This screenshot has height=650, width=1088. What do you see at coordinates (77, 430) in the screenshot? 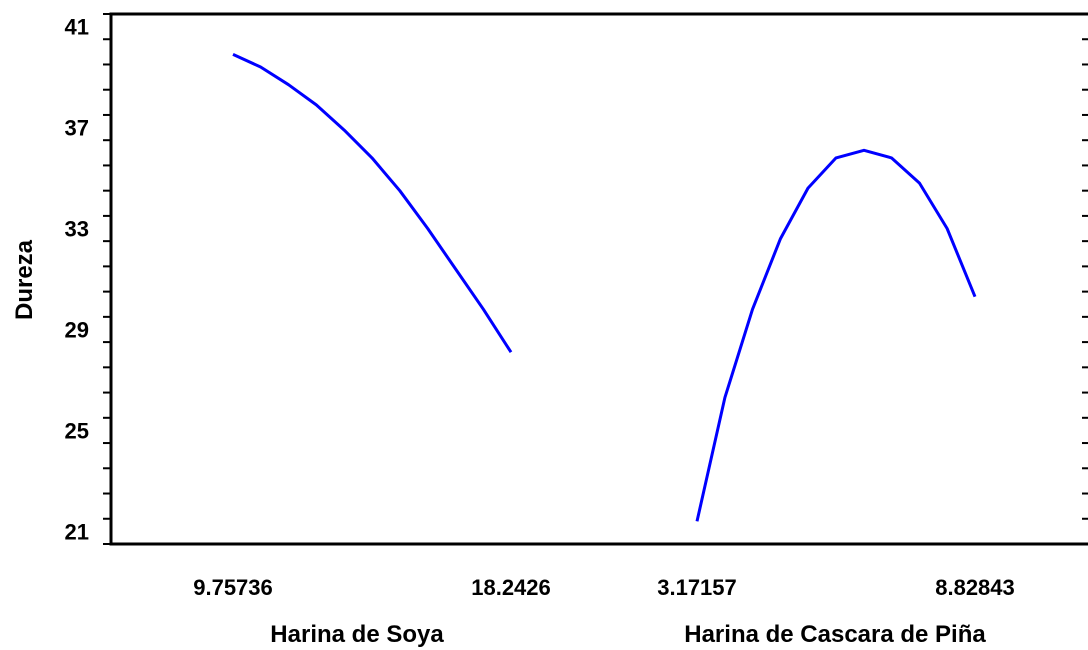
I see `y-tick-label: 25` at bounding box center [77, 430].